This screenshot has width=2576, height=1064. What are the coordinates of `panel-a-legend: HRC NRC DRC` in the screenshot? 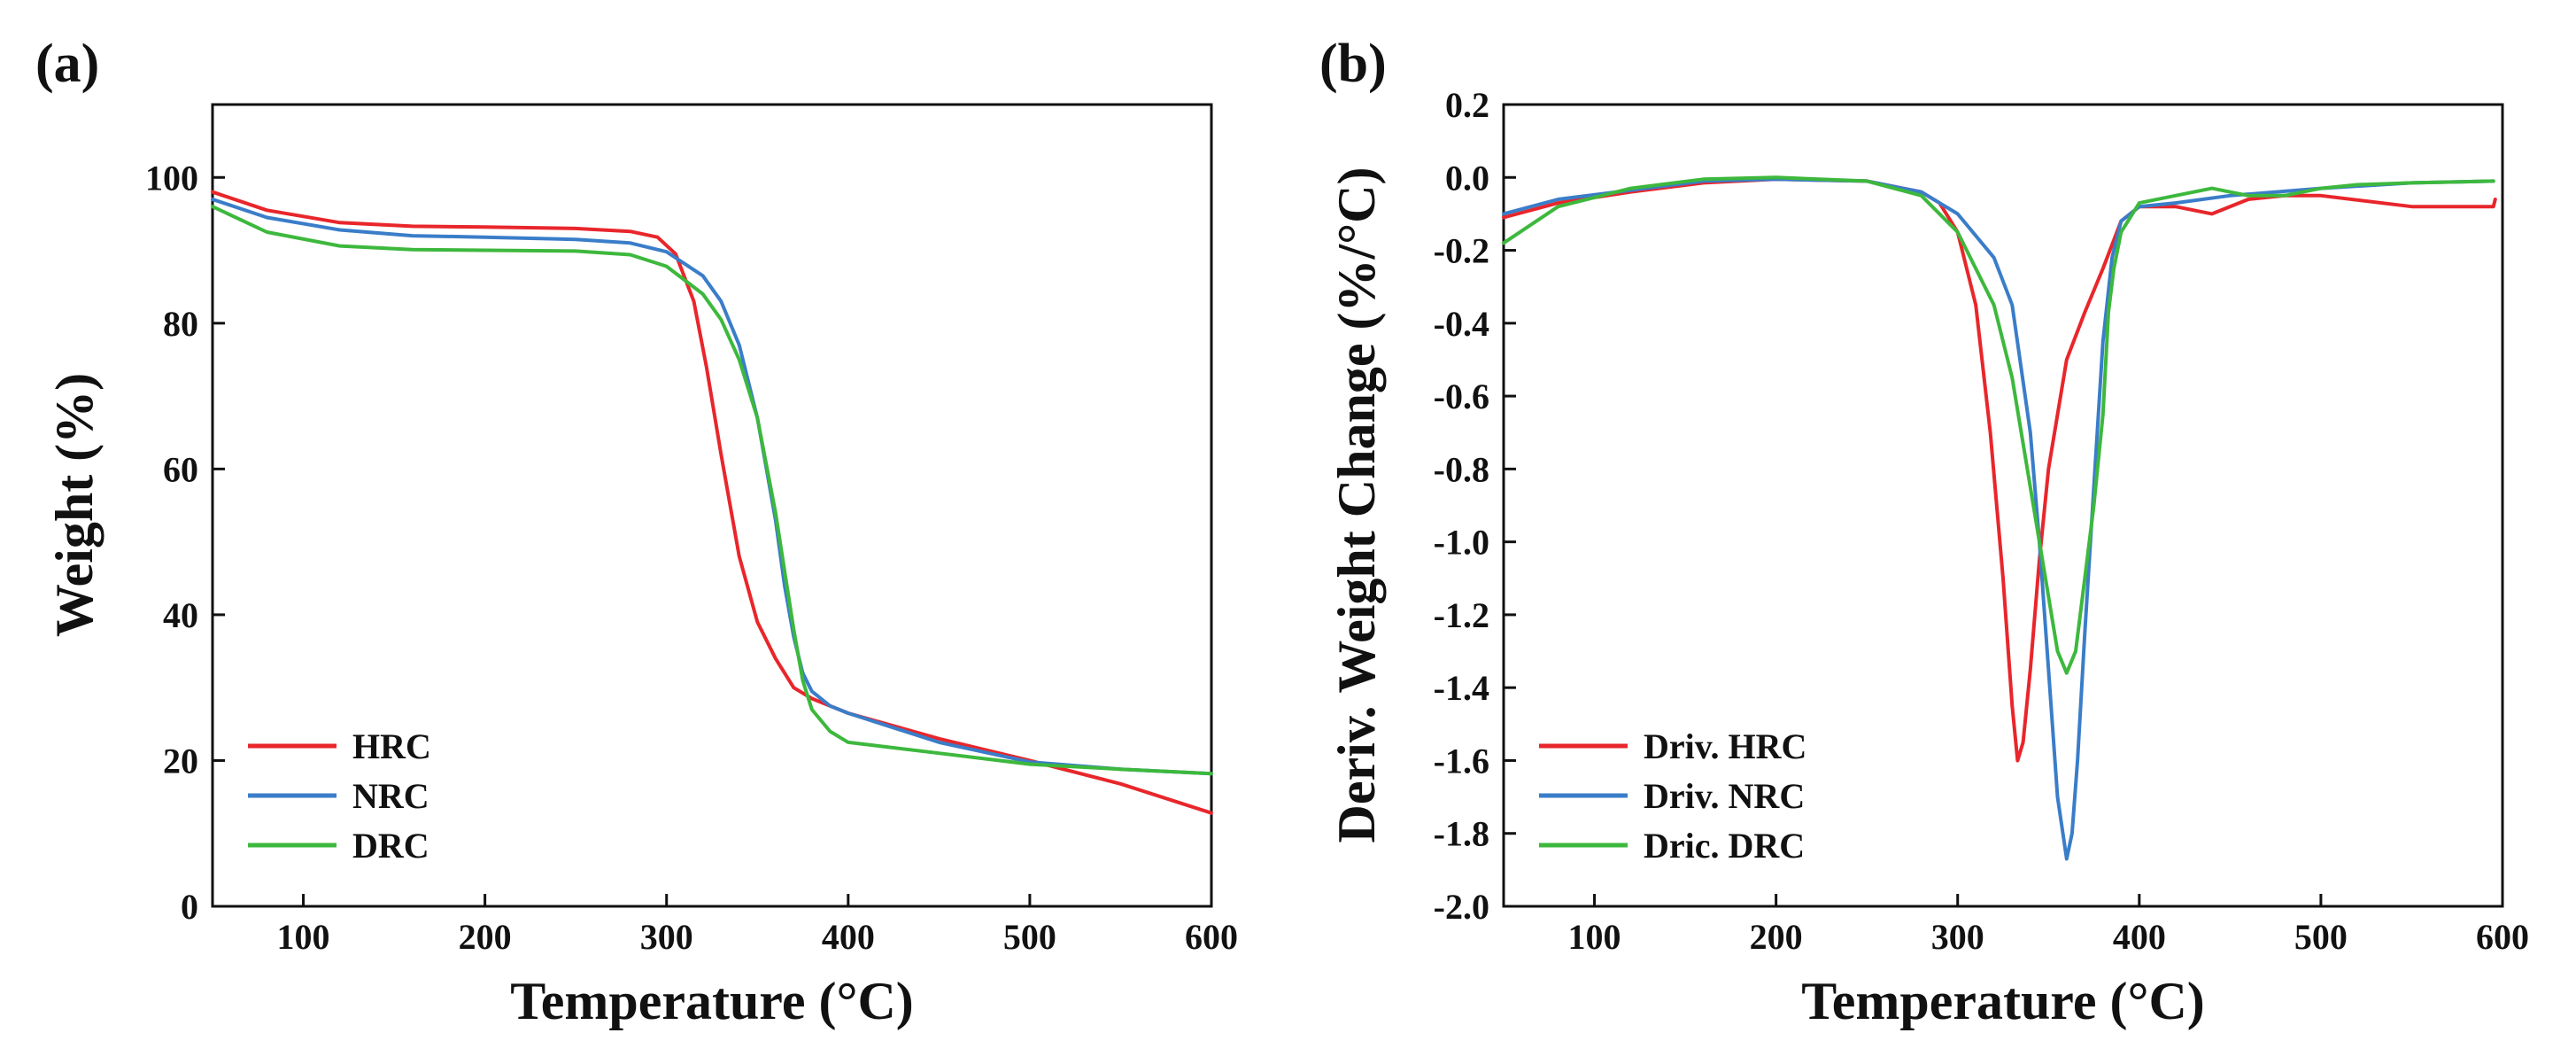 It's located at (339, 796).